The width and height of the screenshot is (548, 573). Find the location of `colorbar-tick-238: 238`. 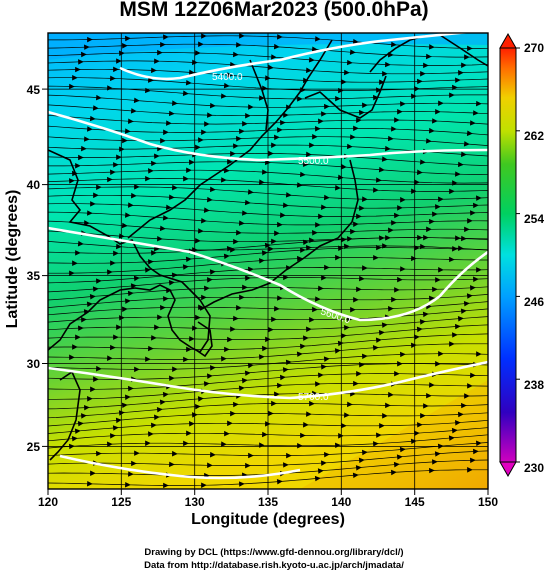

colorbar-tick-238: 238 is located at coordinates (534, 385).